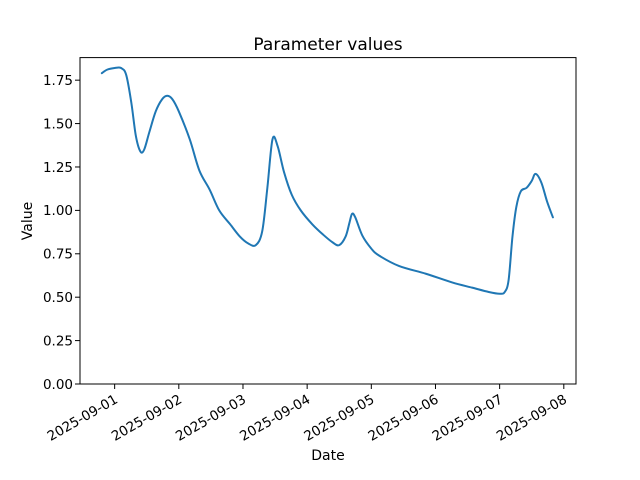 This screenshot has height=480, width=640. I want to click on y-tick-label: 1.50, so click(58, 124).